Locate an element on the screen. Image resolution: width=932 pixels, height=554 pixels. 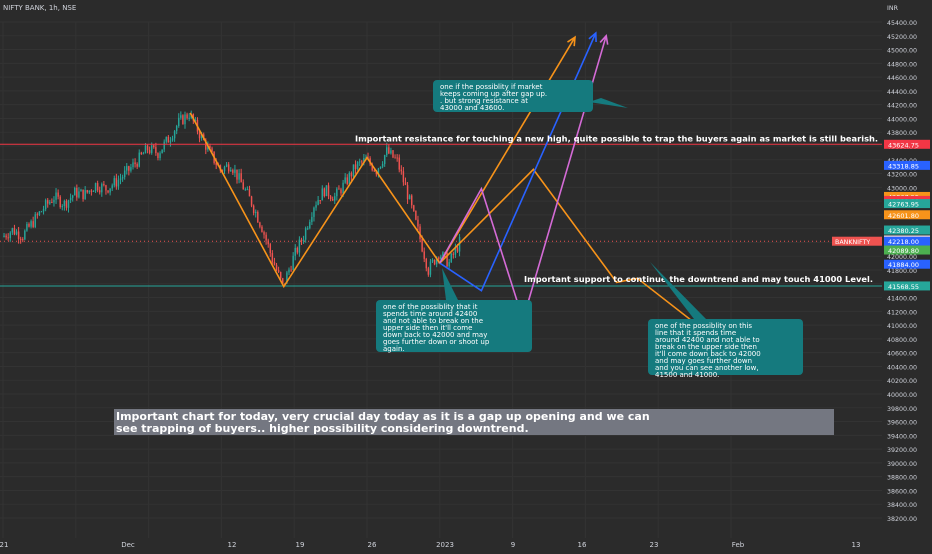
x-tick-label: 9 is located at coordinates (513, 545).